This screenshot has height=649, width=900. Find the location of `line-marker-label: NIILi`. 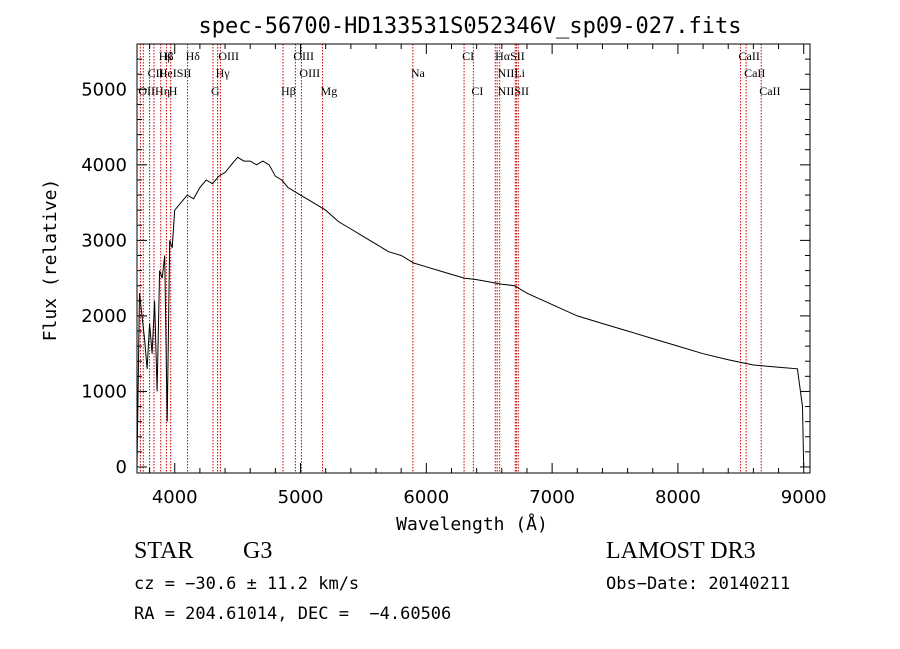

line-marker-label: NIILi is located at coordinates (512, 73).